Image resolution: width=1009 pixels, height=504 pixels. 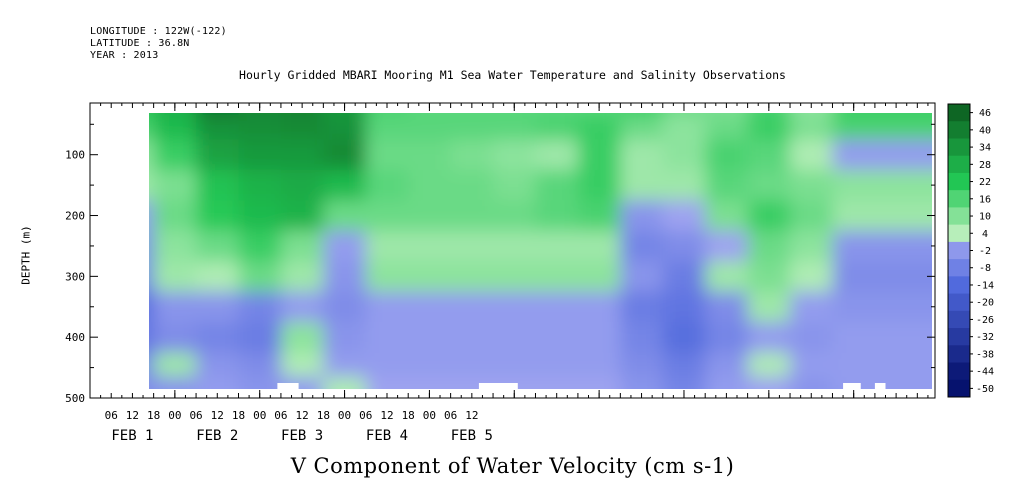 I want to click on colorbar-tick-label: -14, so click(x=985, y=285).